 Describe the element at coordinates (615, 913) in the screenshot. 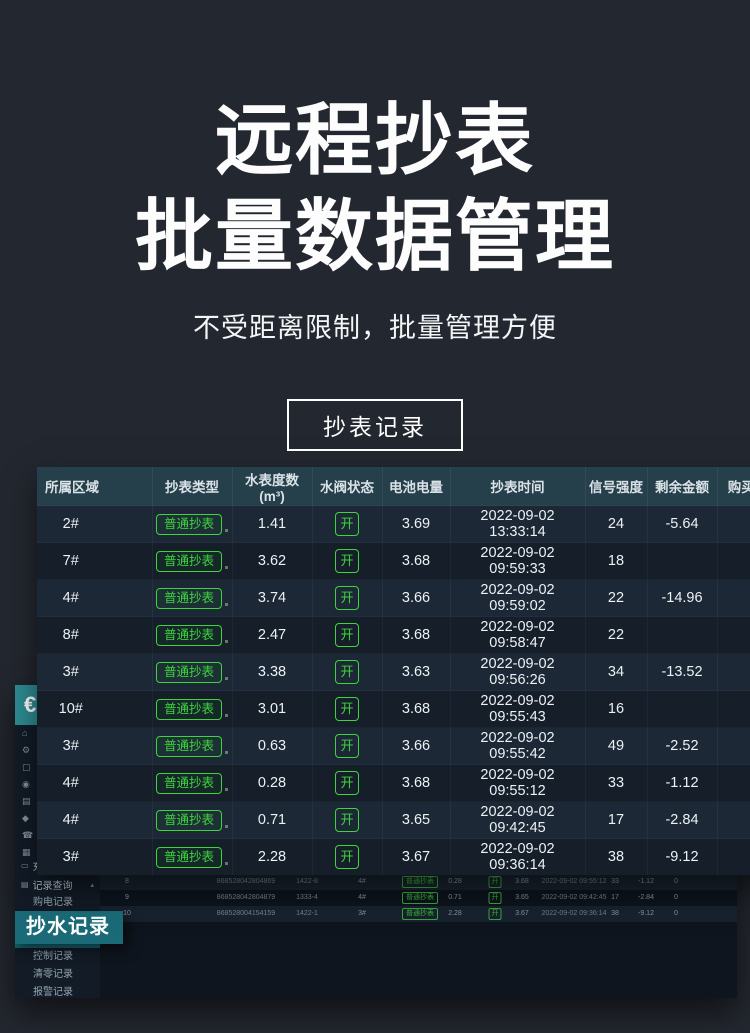

I see `mini-signal: 38` at that location.